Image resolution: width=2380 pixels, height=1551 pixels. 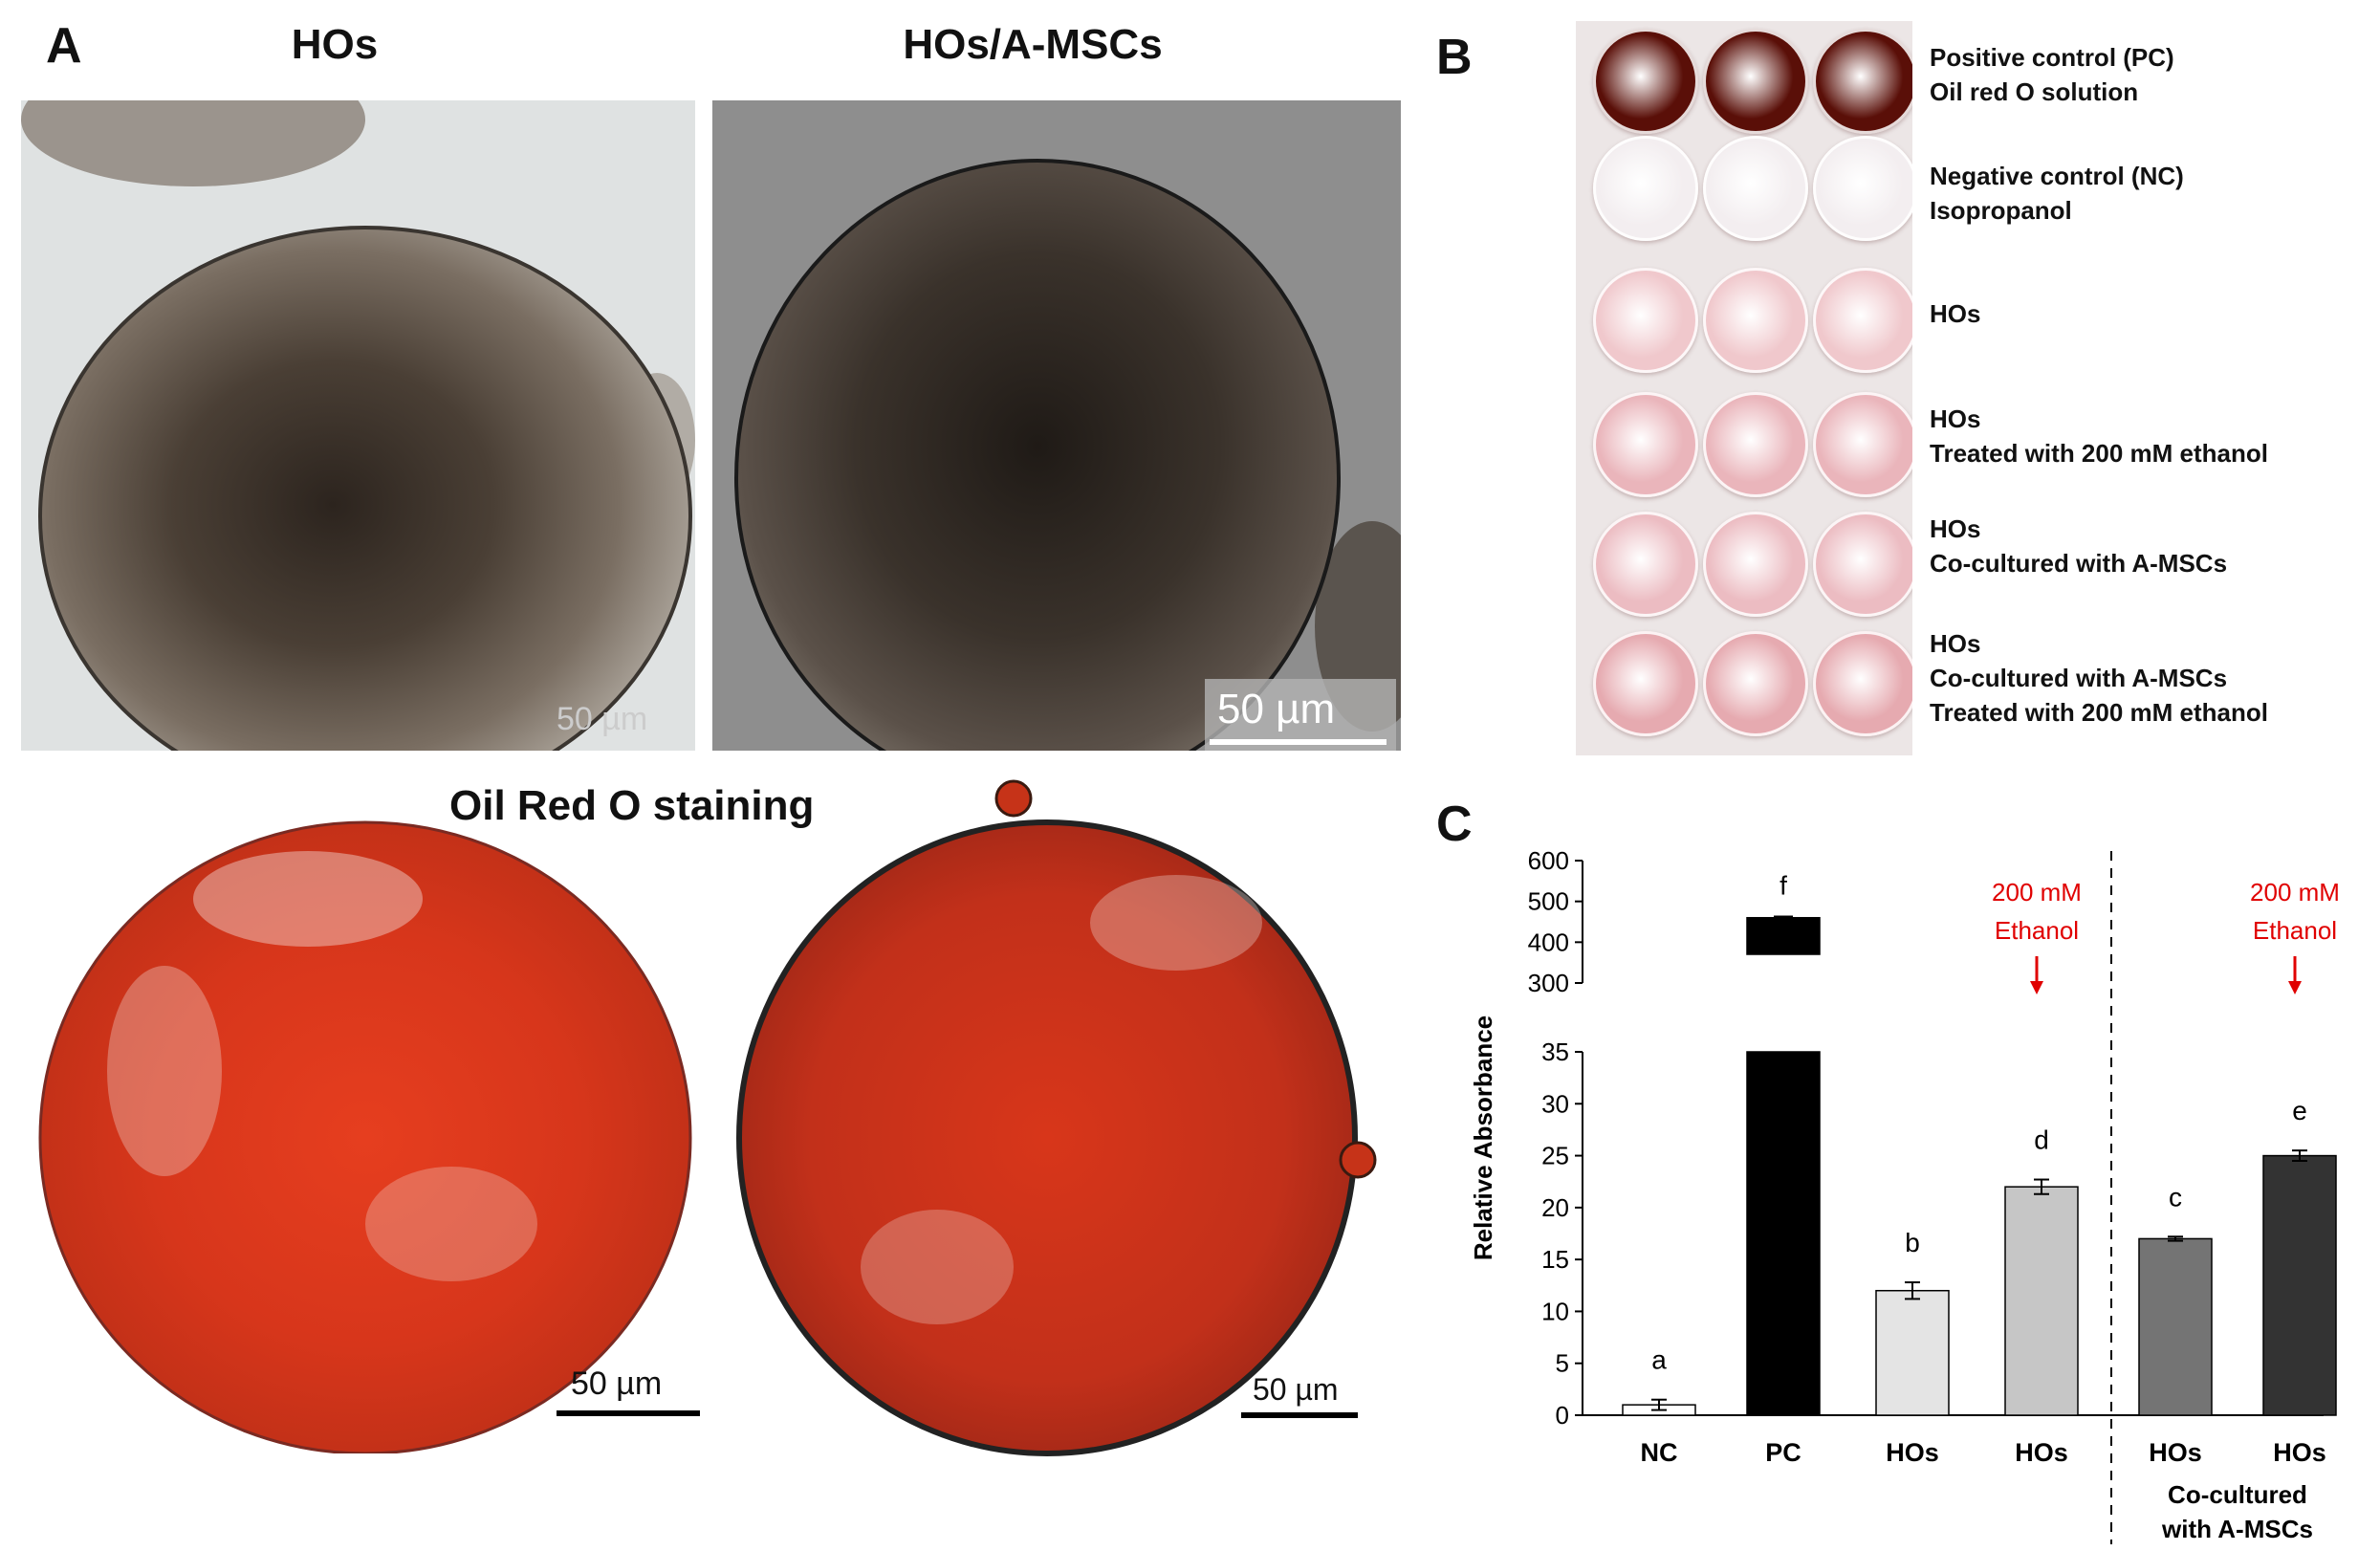 What do you see at coordinates (2041, 1140) in the screenshot?
I see `significance-letter: d` at bounding box center [2041, 1140].